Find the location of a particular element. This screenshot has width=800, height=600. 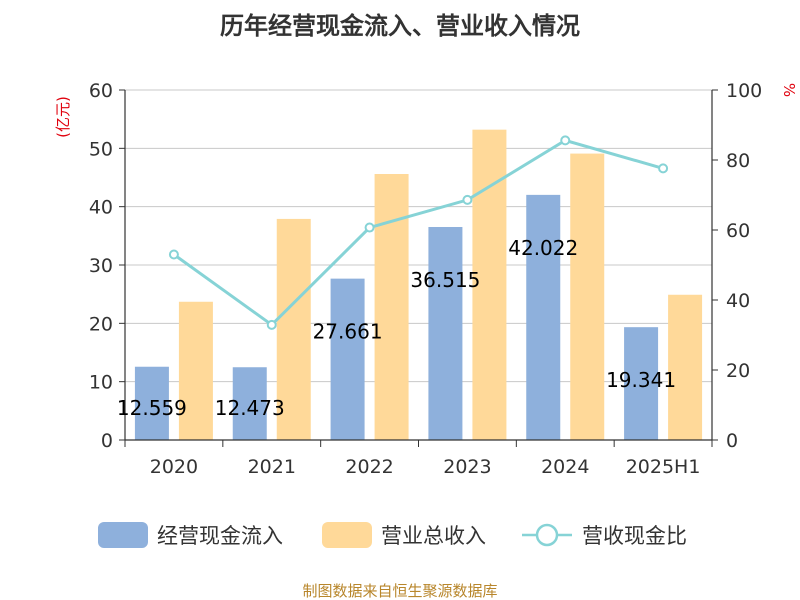

left-axis-tick-label: 50 is located at coordinates (101, 149).